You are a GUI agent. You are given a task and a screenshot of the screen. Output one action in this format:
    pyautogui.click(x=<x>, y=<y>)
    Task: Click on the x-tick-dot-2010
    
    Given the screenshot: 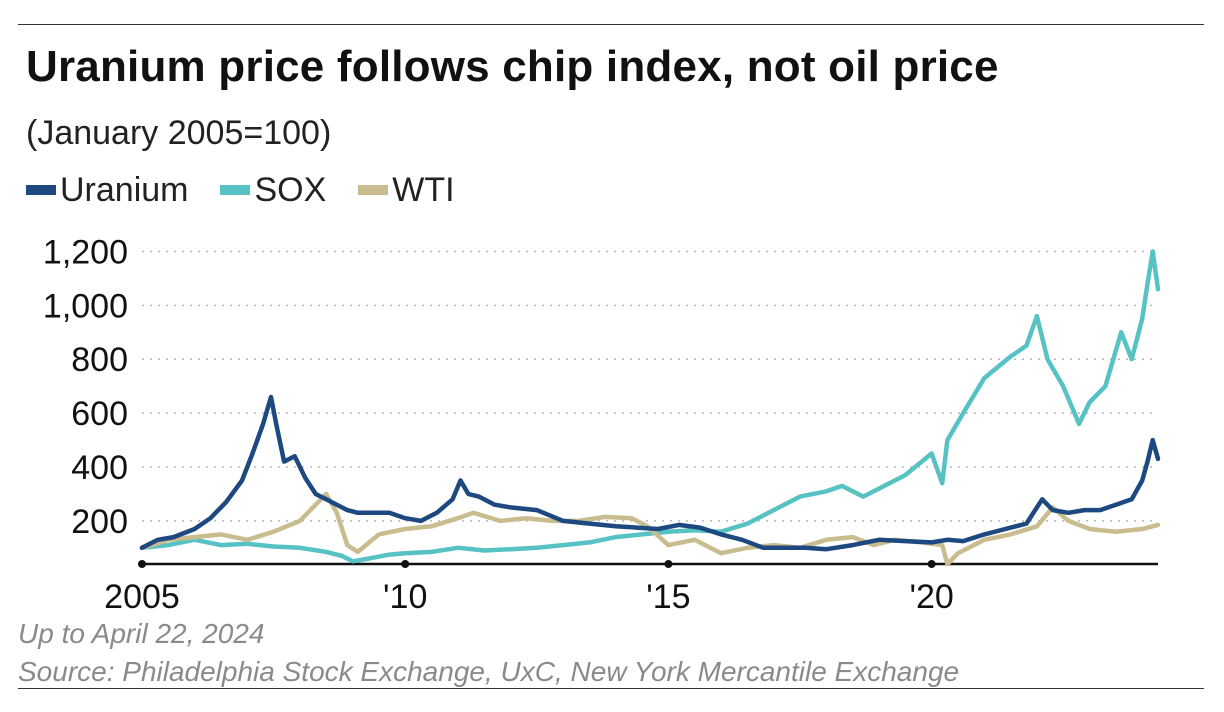 What is the action you would take?
    pyautogui.click(x=405, y=564)
    